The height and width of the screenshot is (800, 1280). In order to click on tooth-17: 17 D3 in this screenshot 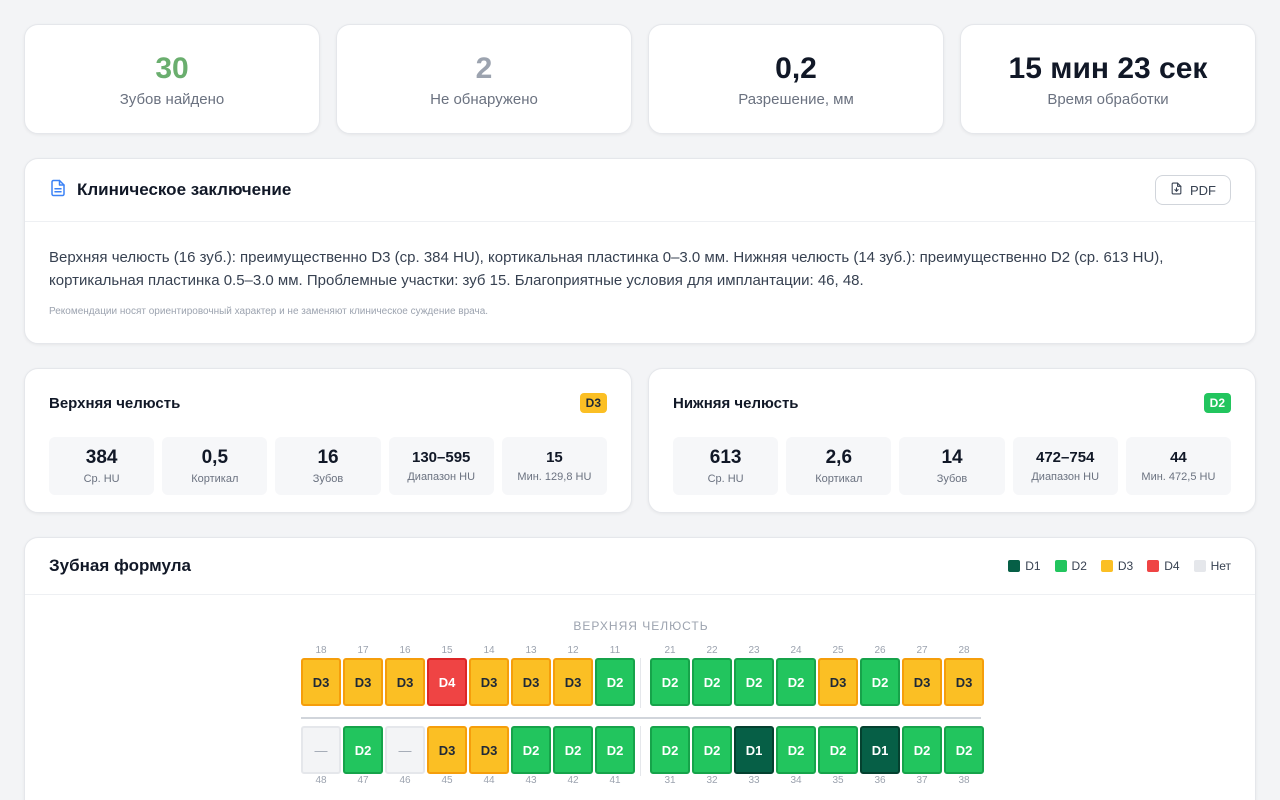, I will do `click(363, 675)`.